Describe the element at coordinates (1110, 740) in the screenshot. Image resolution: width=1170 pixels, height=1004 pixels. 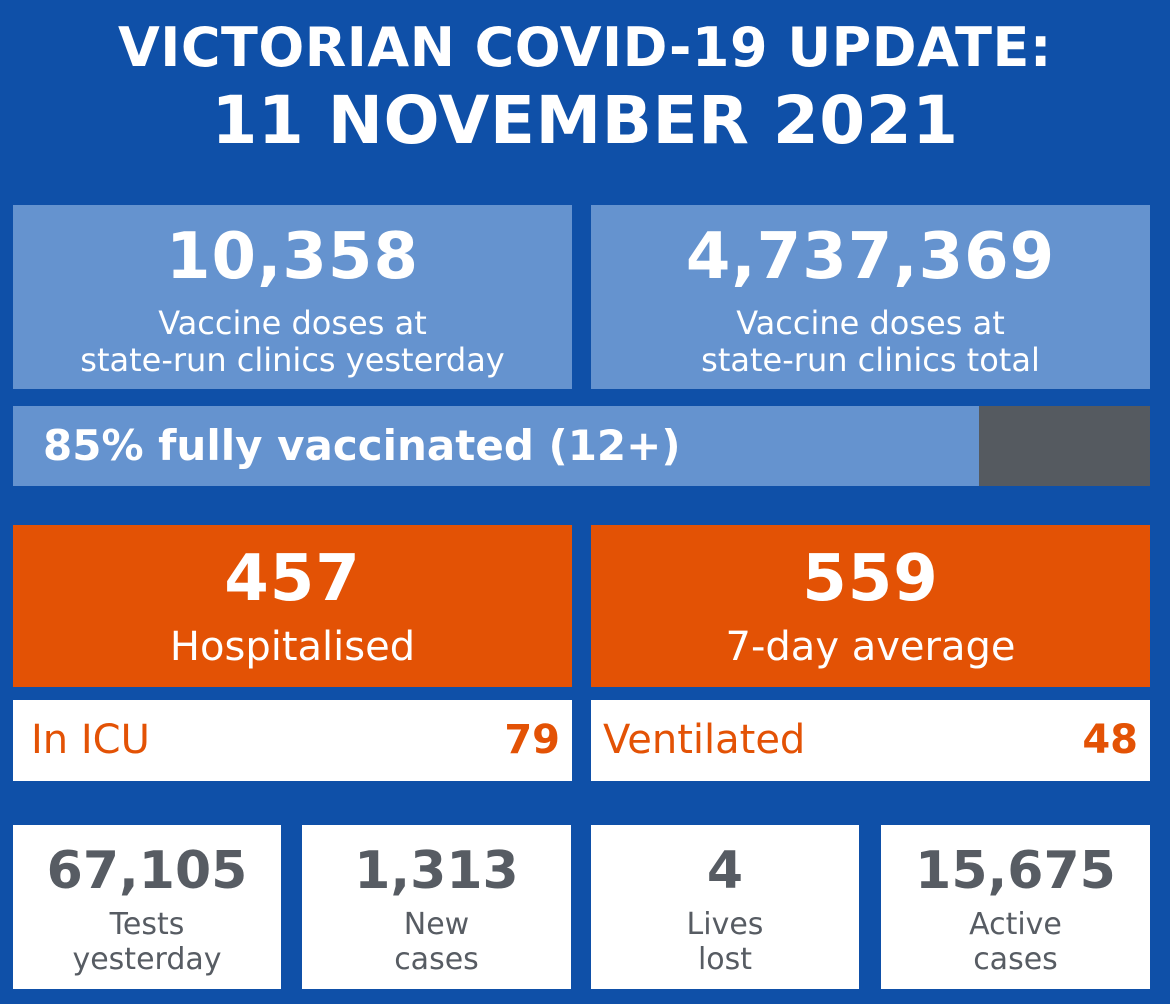
I see `ventilated-value: 48` at that location.